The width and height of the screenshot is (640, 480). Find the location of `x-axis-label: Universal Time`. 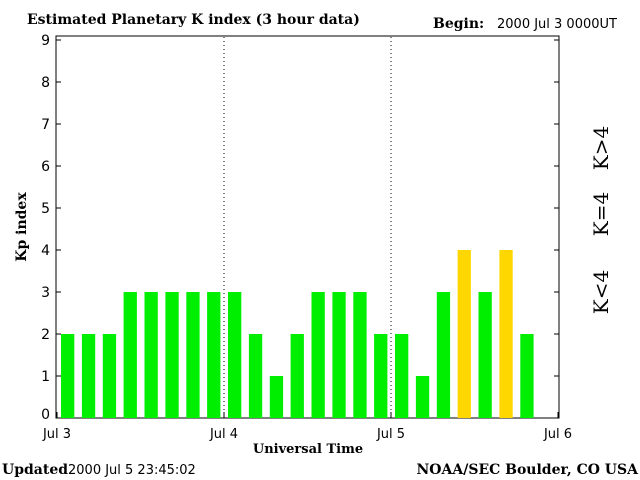

x-axis-label: Universal Time is located at coordinates (308, 449).